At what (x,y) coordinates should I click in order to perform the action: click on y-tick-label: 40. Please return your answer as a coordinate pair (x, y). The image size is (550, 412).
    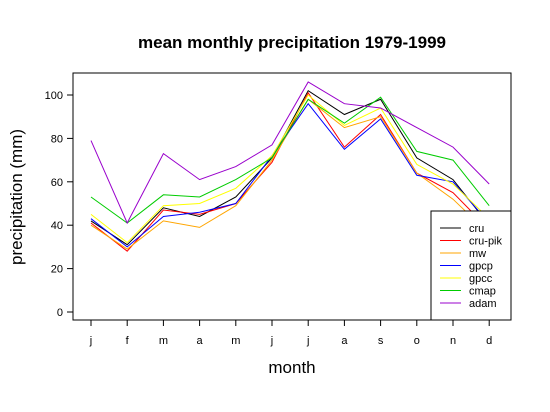
    Looking at the image, I should click on (57, 226).